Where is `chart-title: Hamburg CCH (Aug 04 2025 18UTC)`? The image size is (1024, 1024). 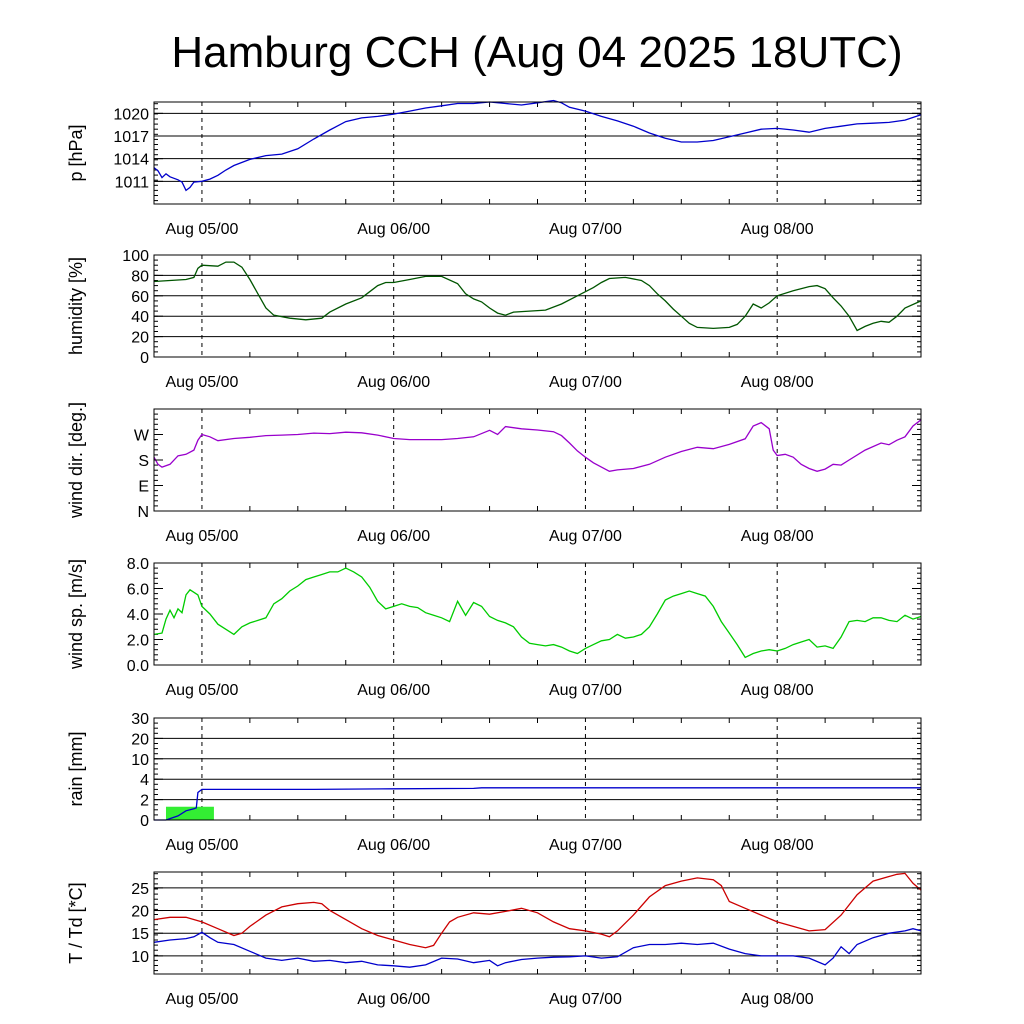 chart-title: Hamburg CCH (Aug 04 2025 18UTC) is located at coordinates (536, 52).